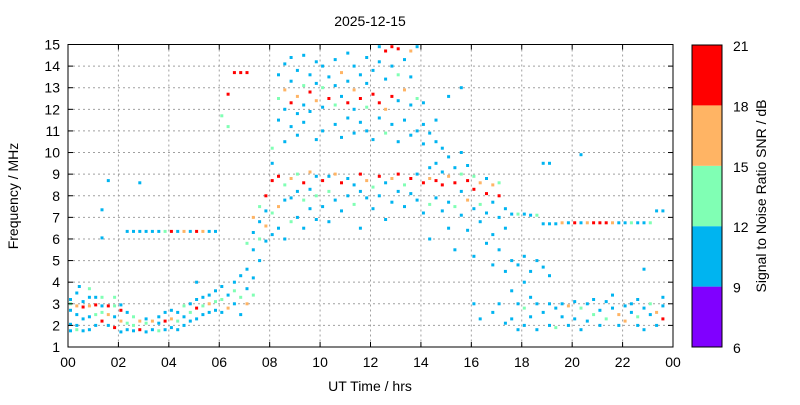 The height and width of the screenshot is (405, 800). Describe the element at coordinates (572, 362) in the screenshot. I see `x-tick-label: 20` at that location.